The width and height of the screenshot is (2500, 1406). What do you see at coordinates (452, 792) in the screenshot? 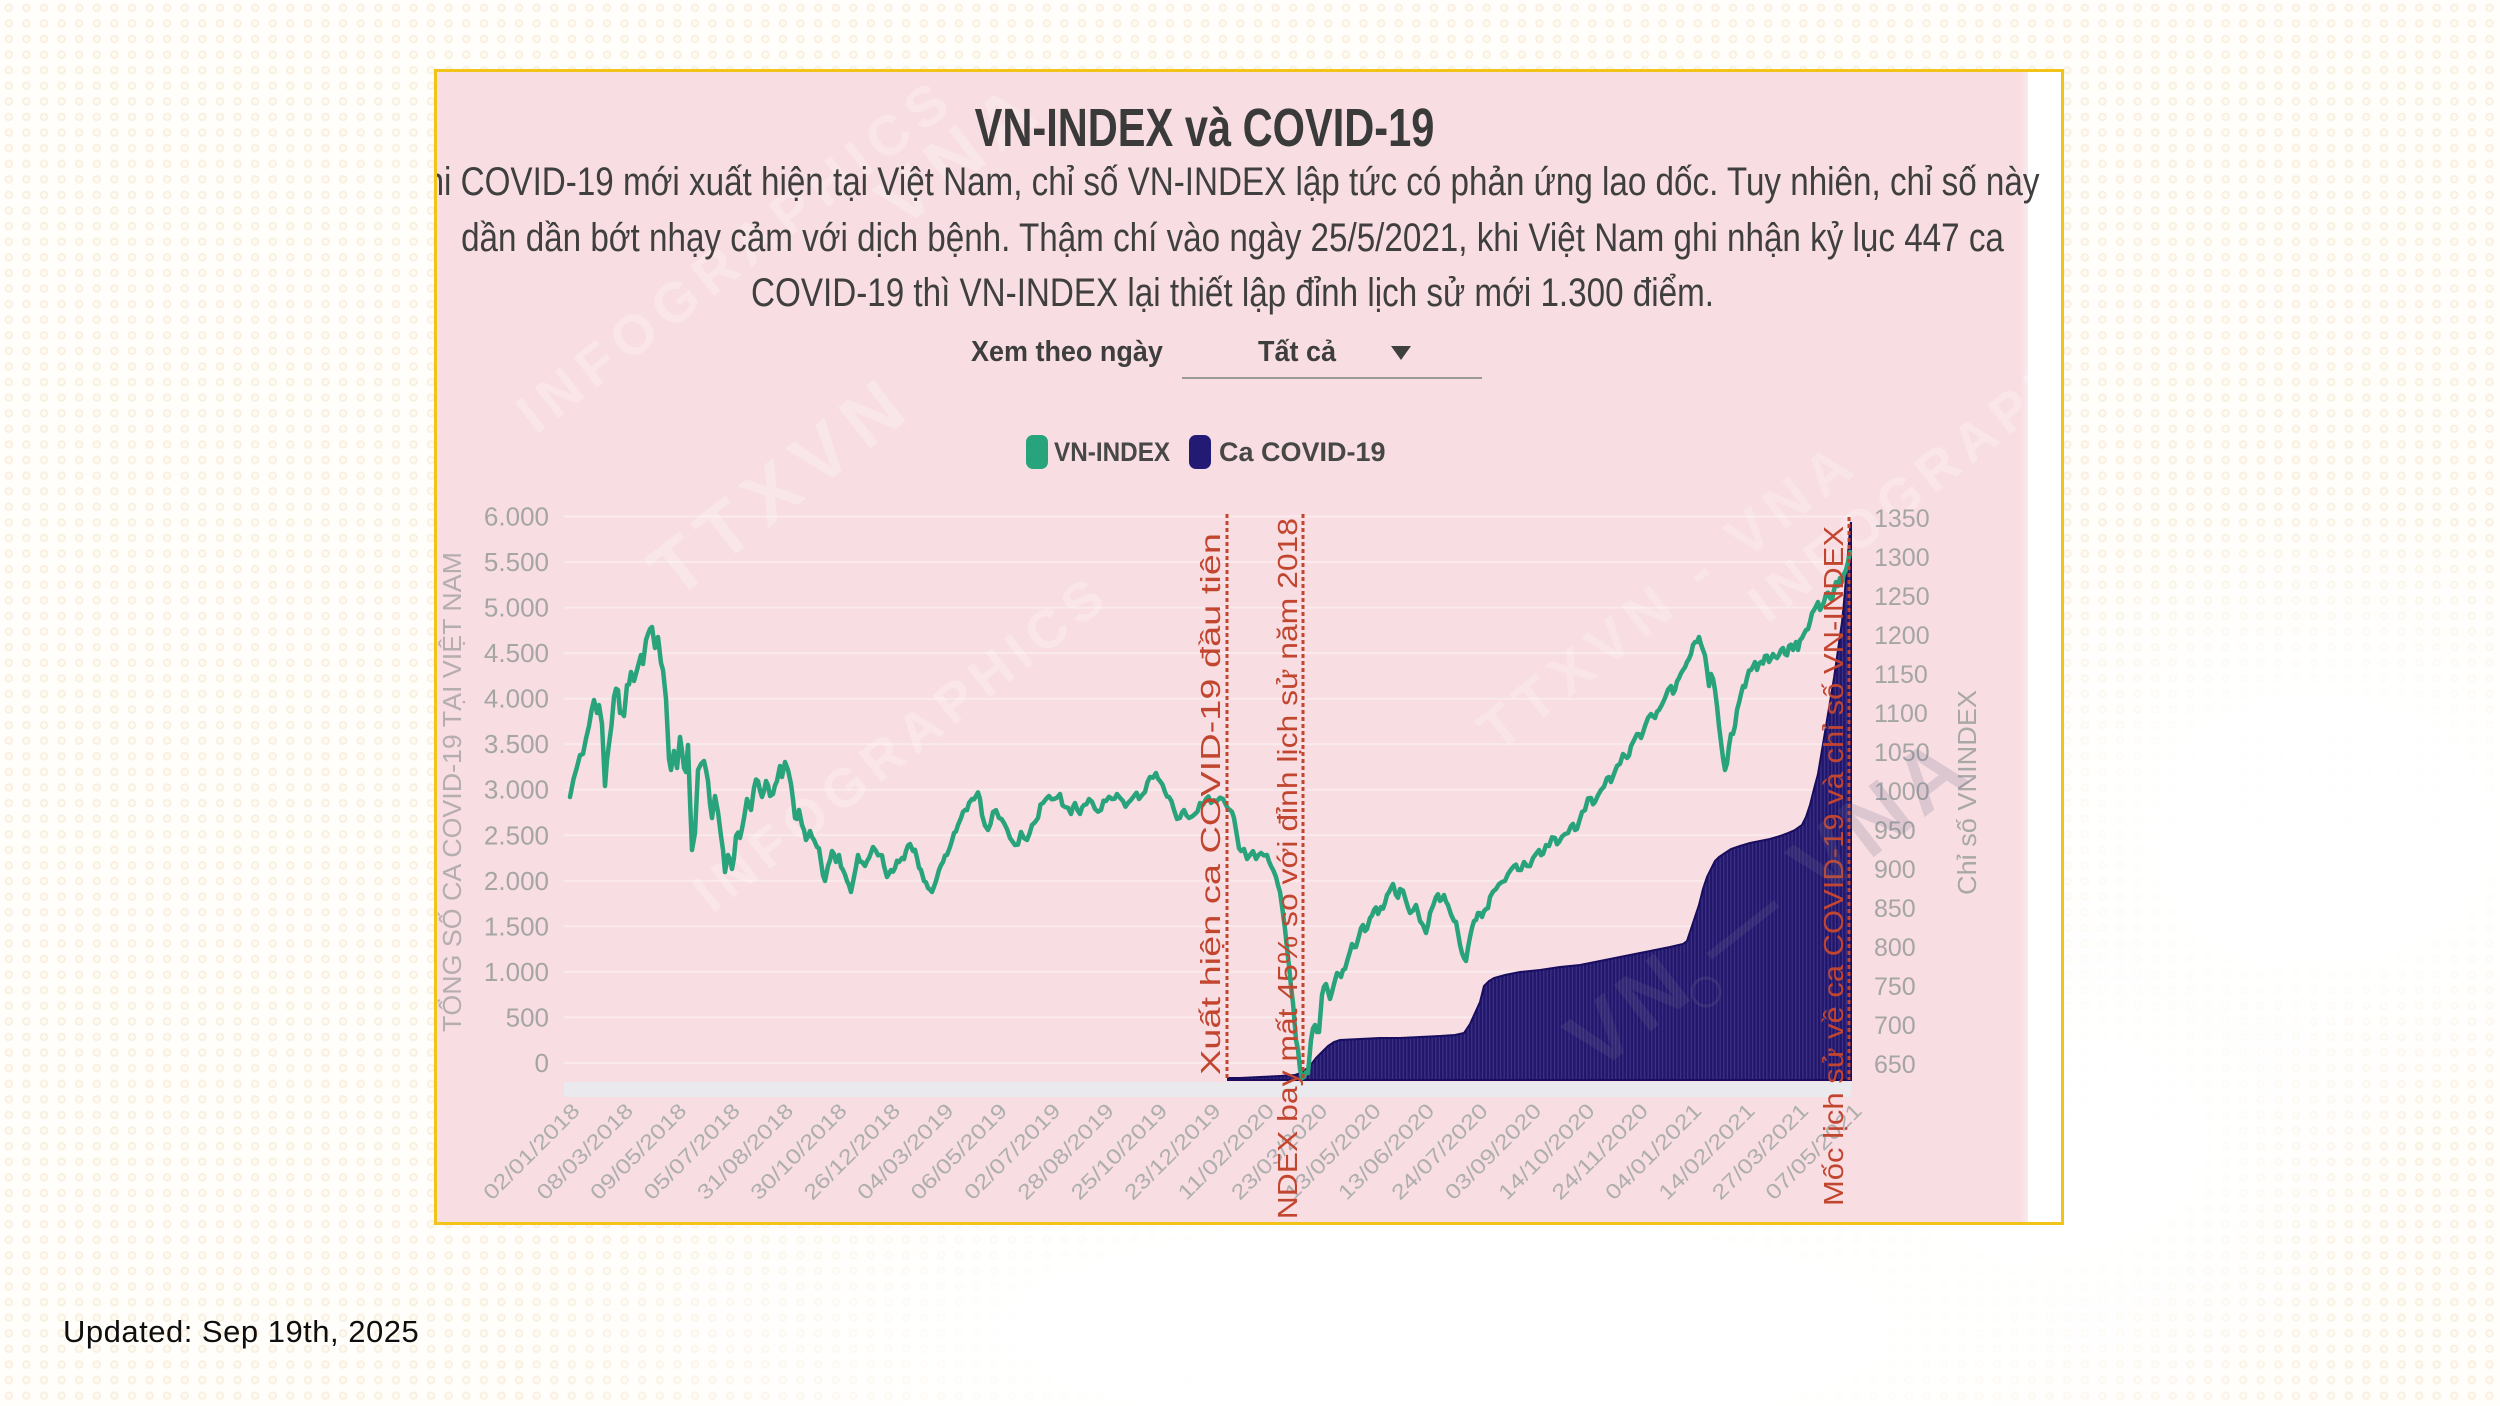
I see `svg-text:TỔNG SỐ CA COVID-19 TẠI VIỆT N: TỔNG SỐ CA COVID-19 TẠI VIỆT NAM` at bounding box center [452, 792].